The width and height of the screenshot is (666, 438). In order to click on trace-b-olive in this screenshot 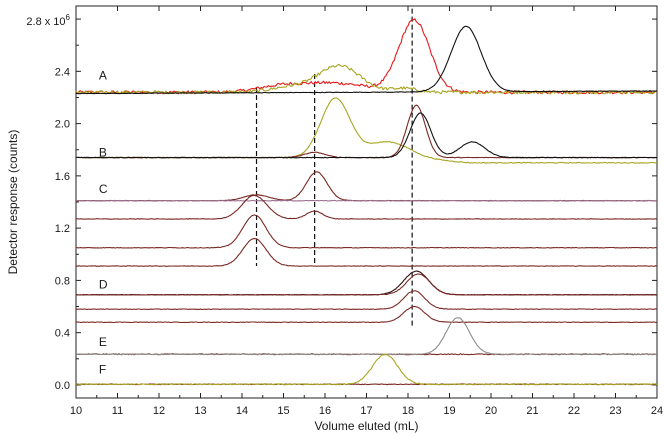, I will do `click(366, 130)`.